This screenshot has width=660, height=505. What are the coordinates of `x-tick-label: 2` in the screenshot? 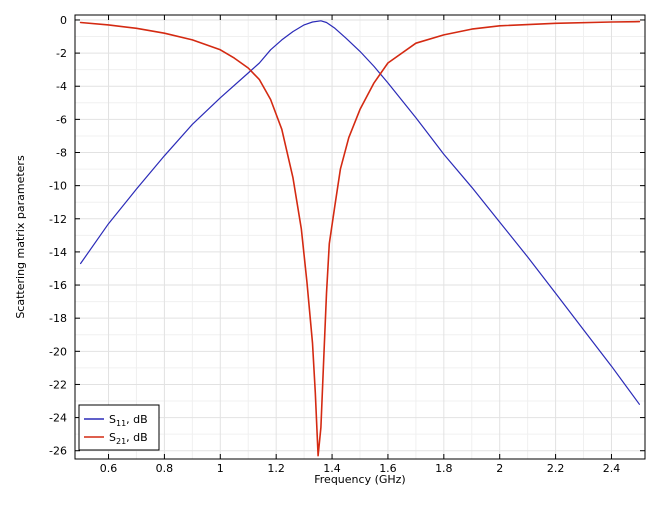 It's located at (499, 468).